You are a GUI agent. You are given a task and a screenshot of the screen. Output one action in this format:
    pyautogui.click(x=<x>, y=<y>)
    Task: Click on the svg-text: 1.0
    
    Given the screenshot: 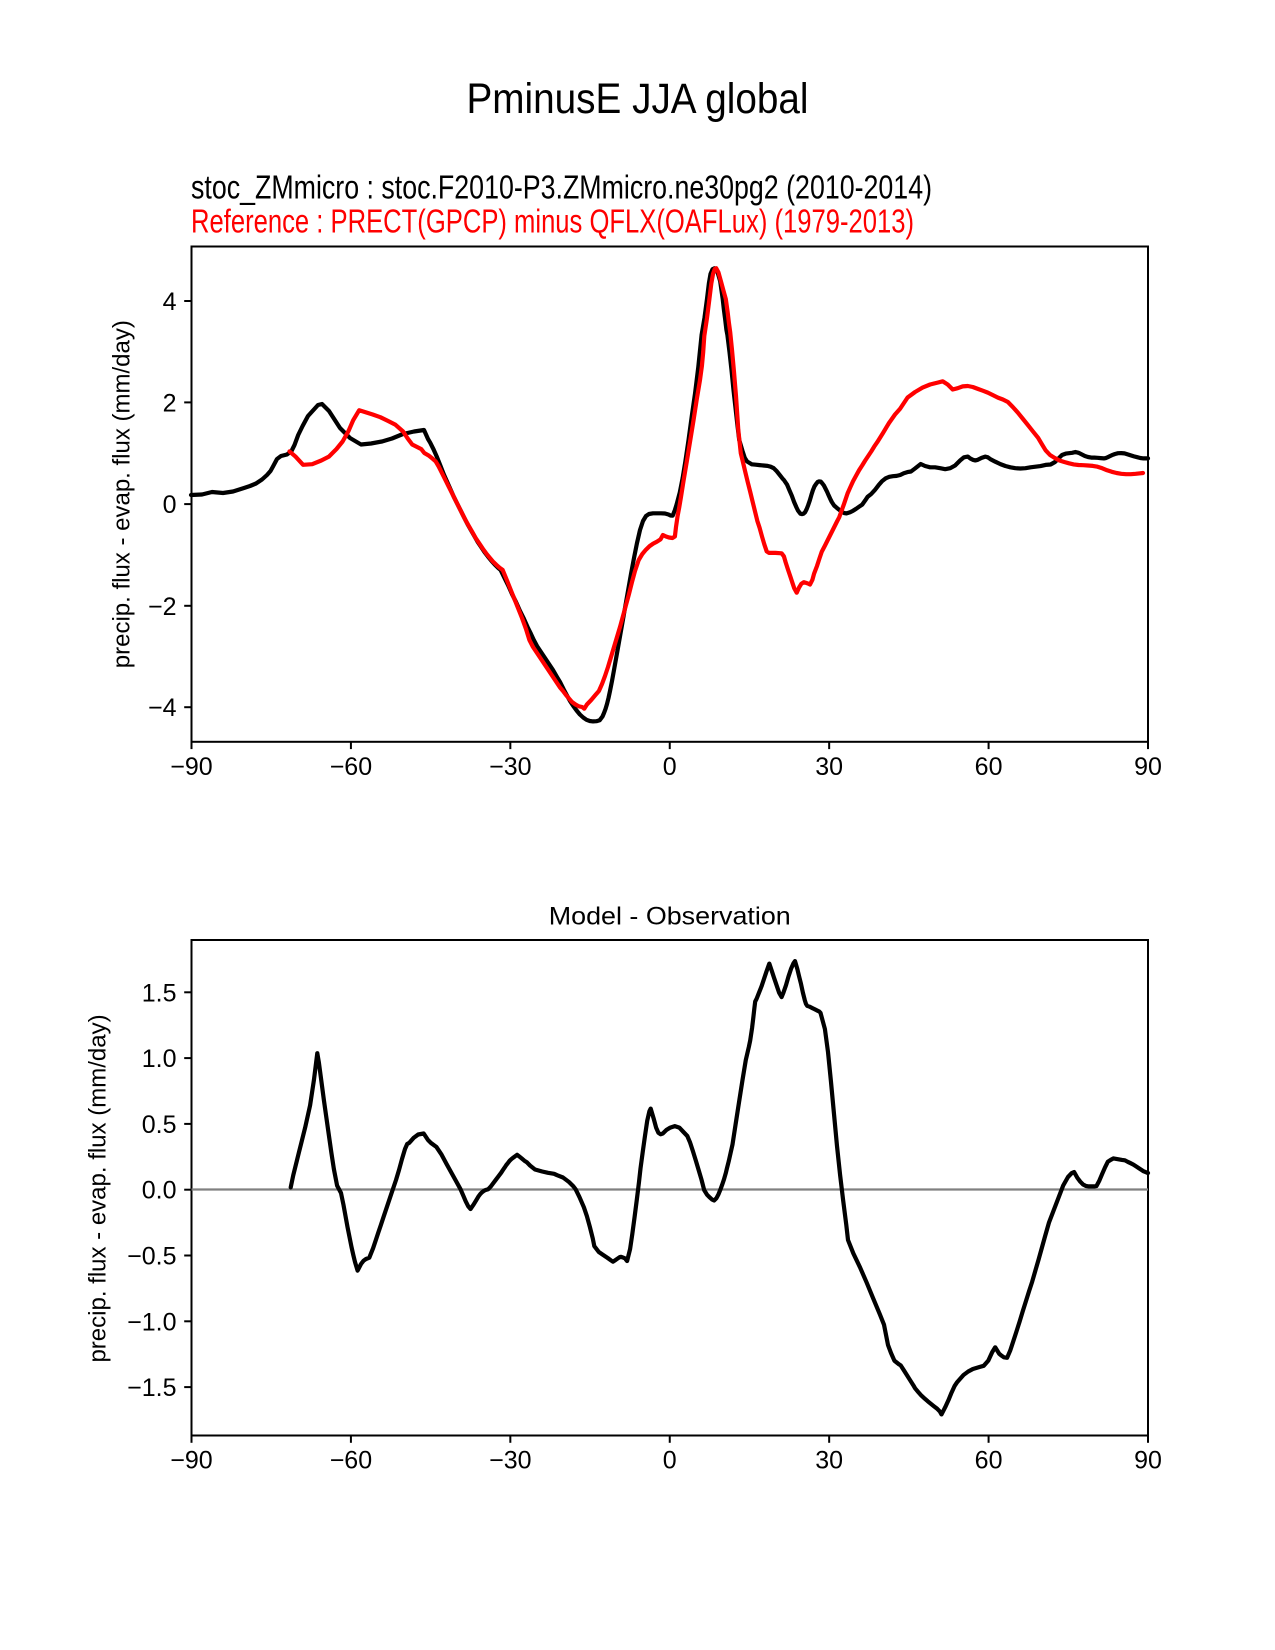 What is the action you would take?
    pyautogui.click(x=159, y=1059)
    